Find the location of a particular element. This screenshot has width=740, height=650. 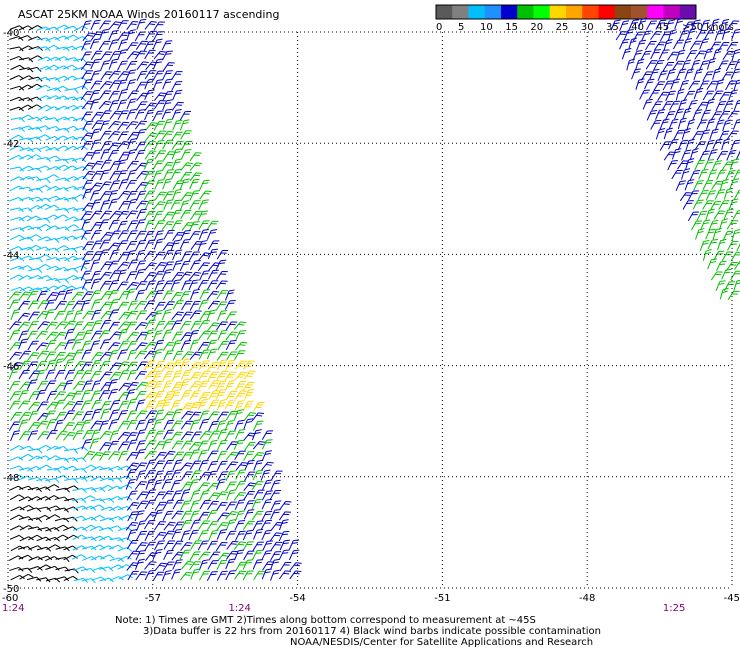

time-label: 1:24 is located at coordinates (239, 608).